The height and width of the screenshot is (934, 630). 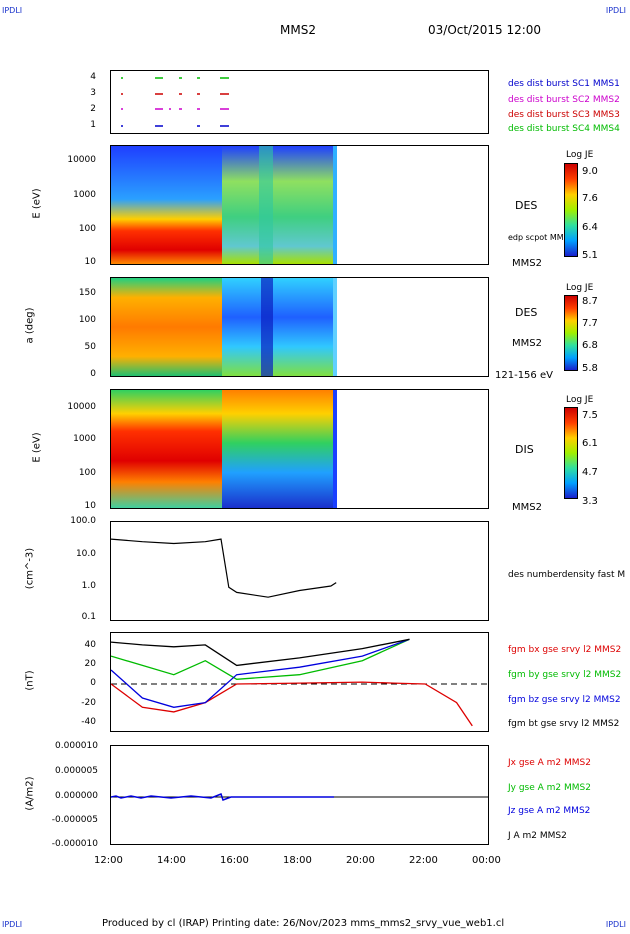 What do you see at coordinates (84, 439) in the screenshot?
I see `dis-energy-ytick: 1000` at bounding box center [84, 439].